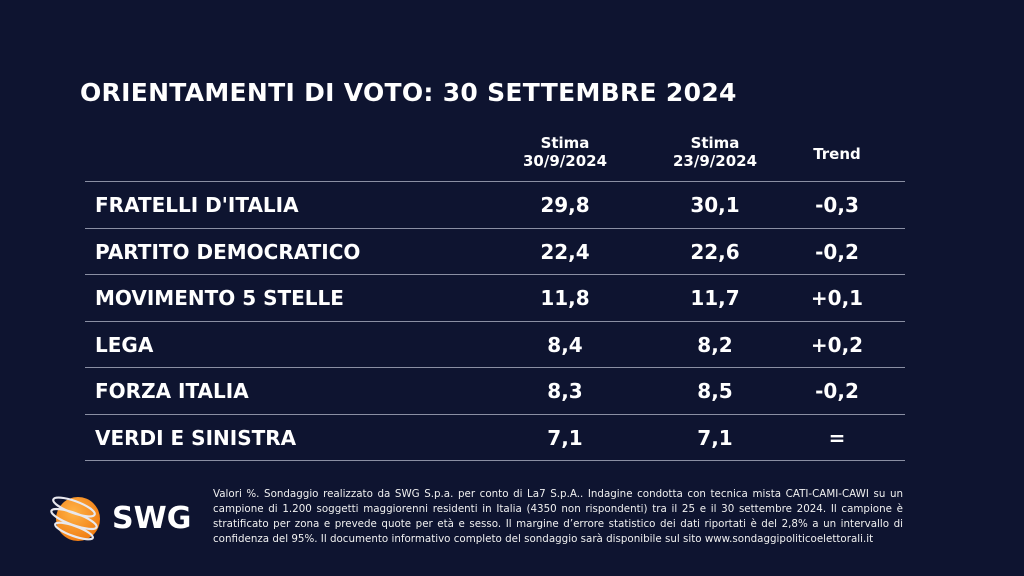  I want to click on trend-value: -0,3, so click(837, 205).